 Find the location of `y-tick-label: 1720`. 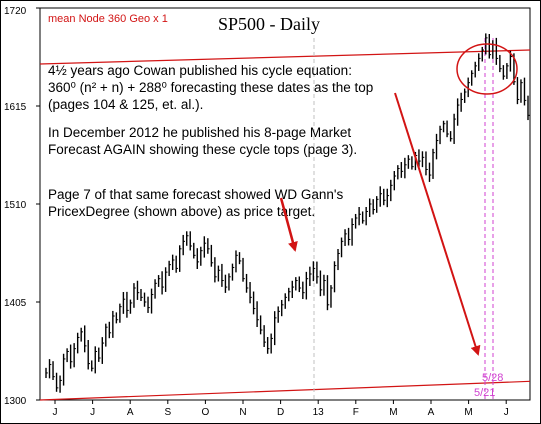

y-tick-label: 1720 is located at coordinates (15, 11).